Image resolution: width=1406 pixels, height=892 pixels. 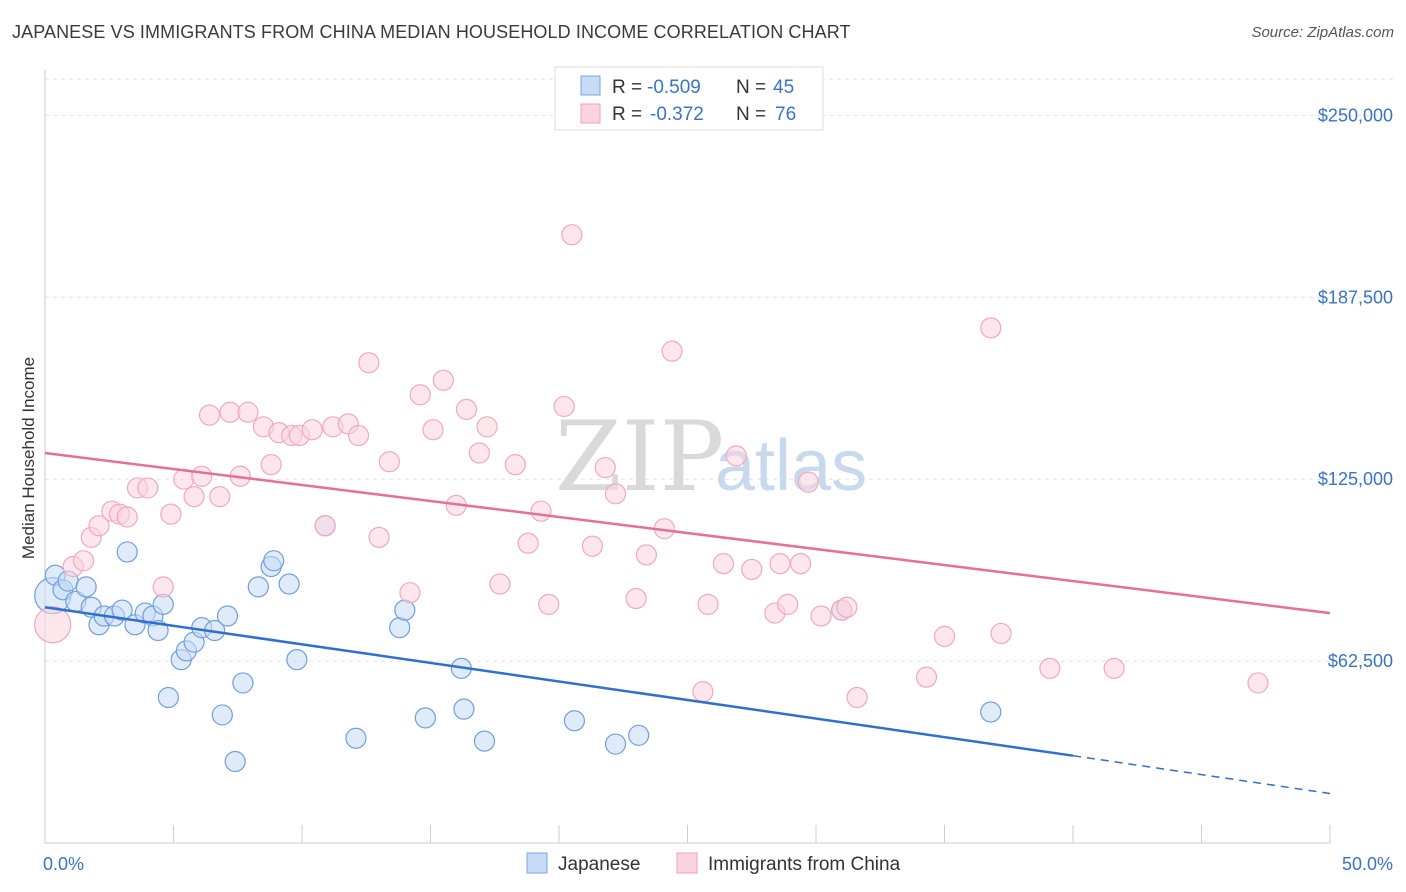 I want to click on y-tick-label: $250,000, so click(x=1355, y=115).